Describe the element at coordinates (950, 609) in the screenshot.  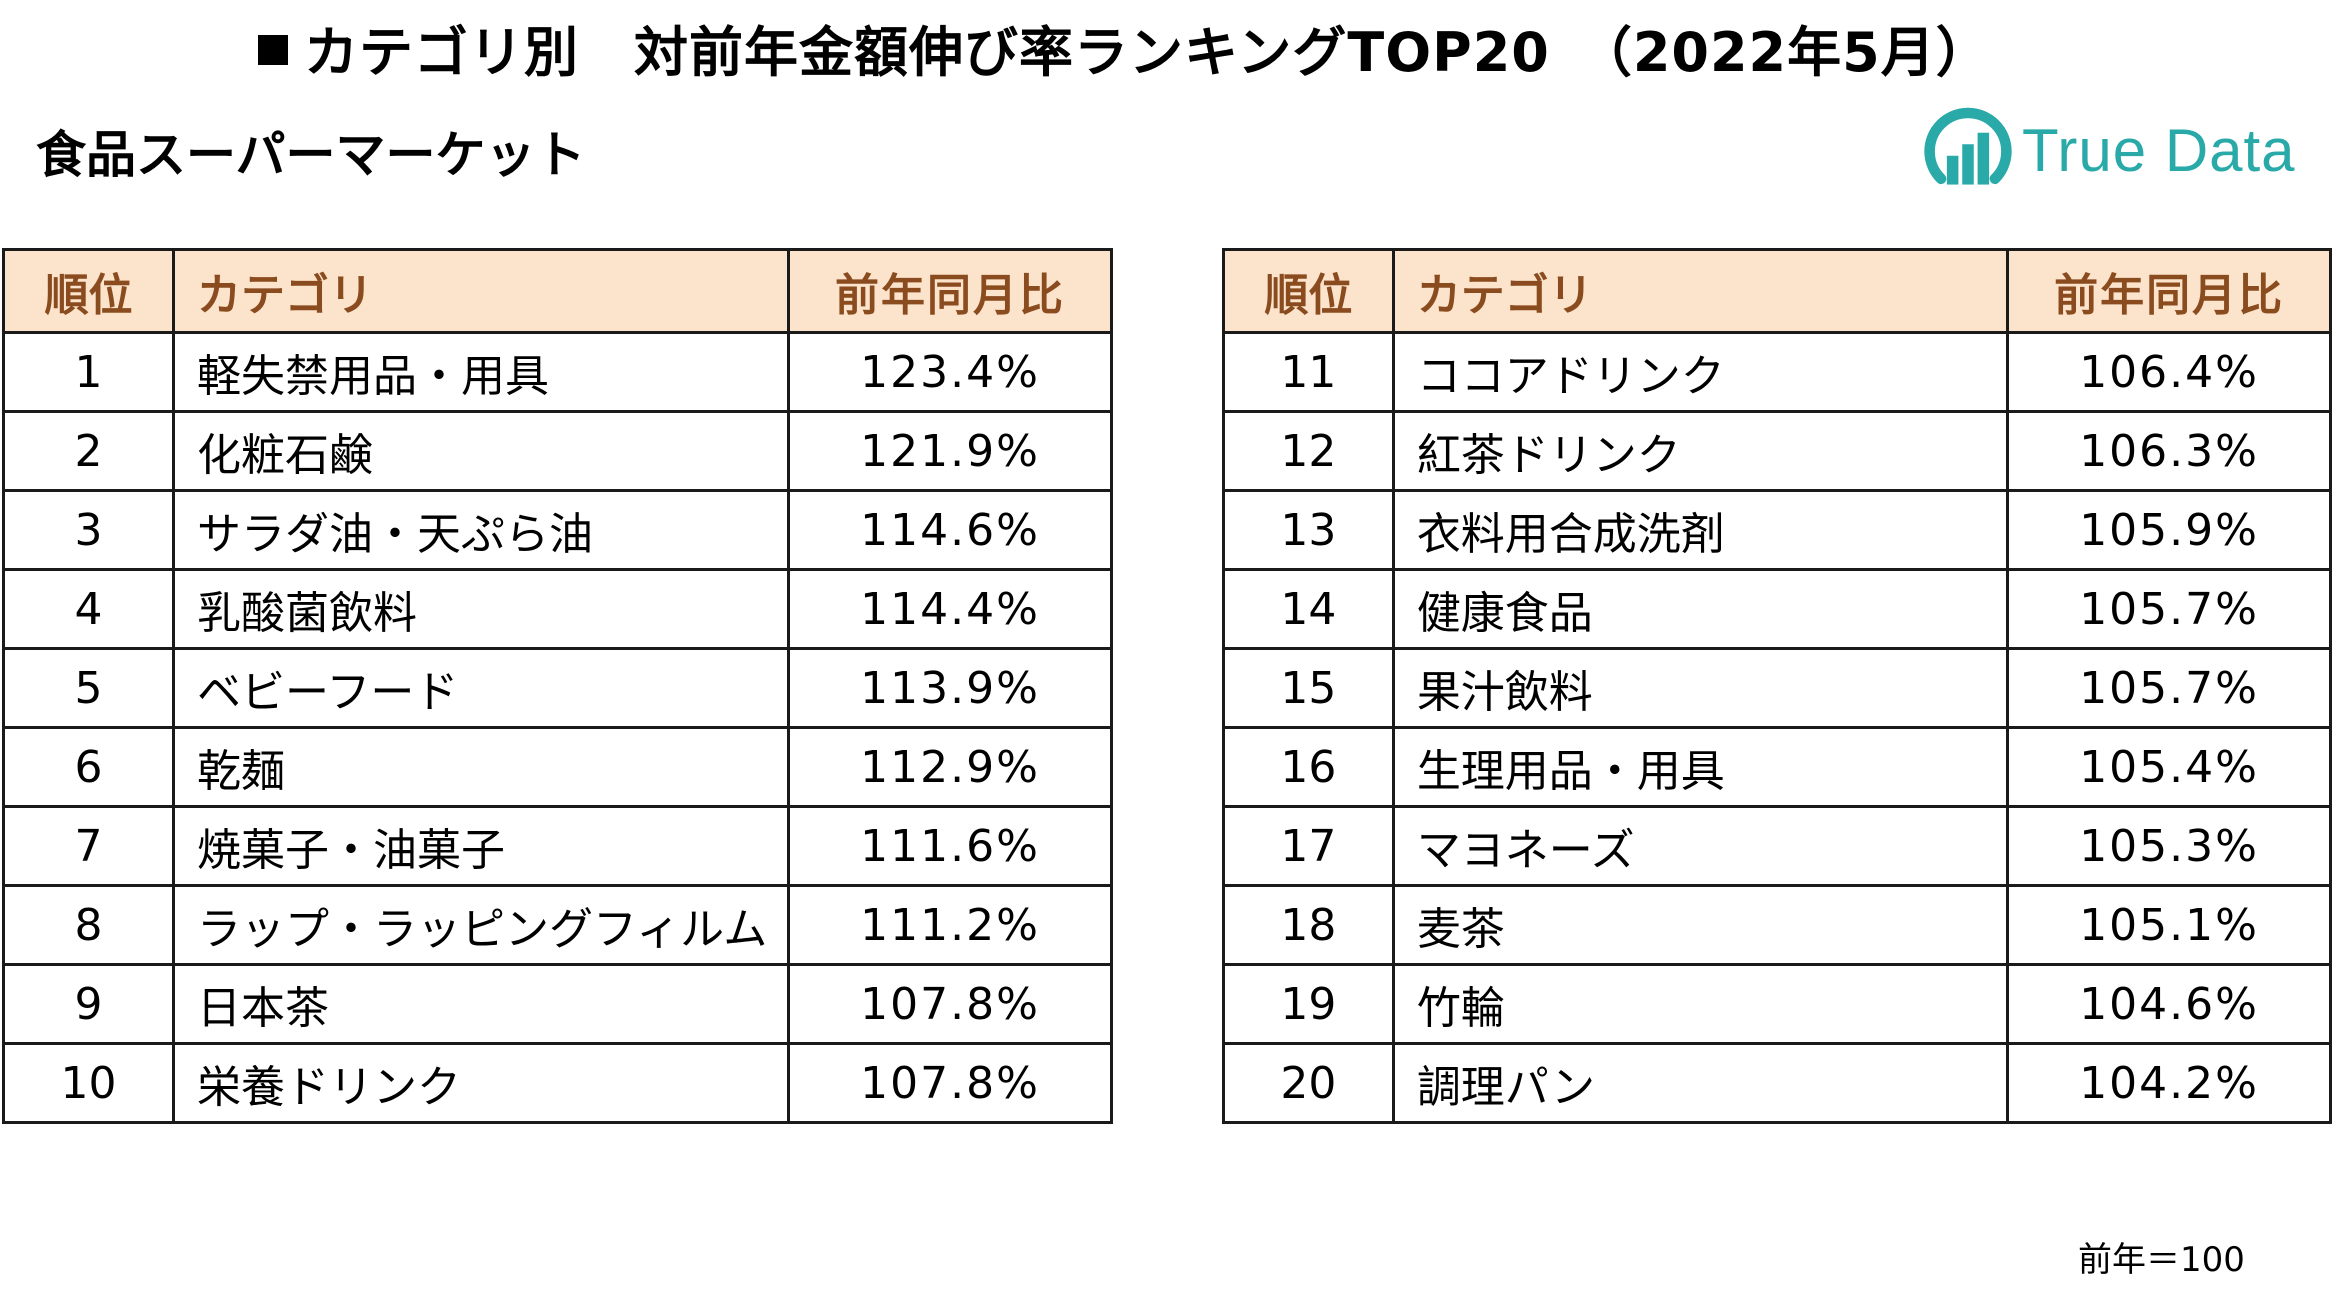
I see `ratio-cell: 114.4%` at that location.